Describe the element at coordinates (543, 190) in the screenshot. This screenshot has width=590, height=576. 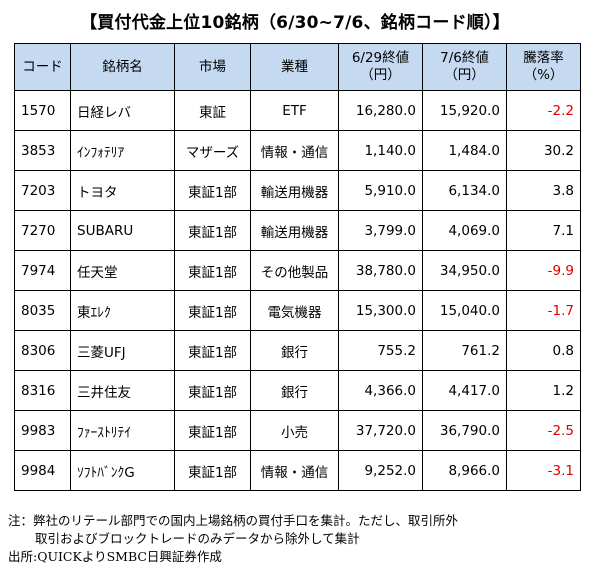
I see `cell-change: 3.8` at that location.